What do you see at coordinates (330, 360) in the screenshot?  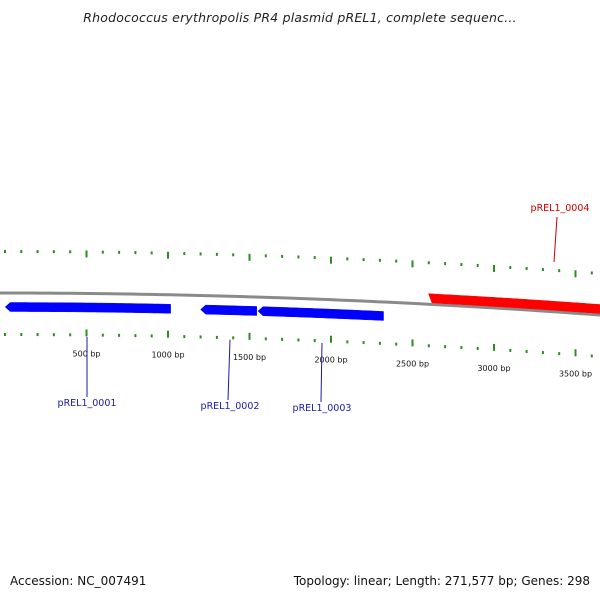 I see `axis-tick-label: 2000 bp` at bounding box center [330, 360].